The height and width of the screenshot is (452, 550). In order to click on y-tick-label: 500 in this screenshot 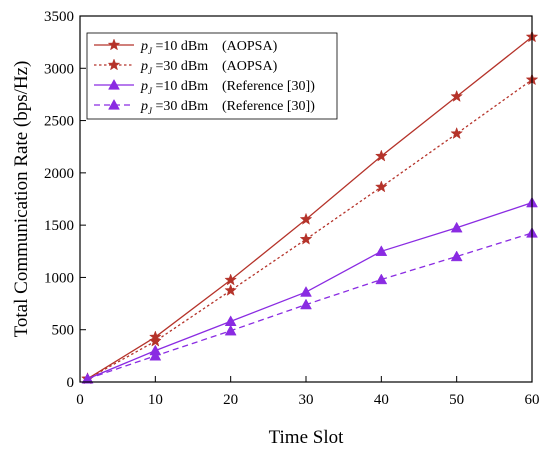, I will do `click(63, 331)`.